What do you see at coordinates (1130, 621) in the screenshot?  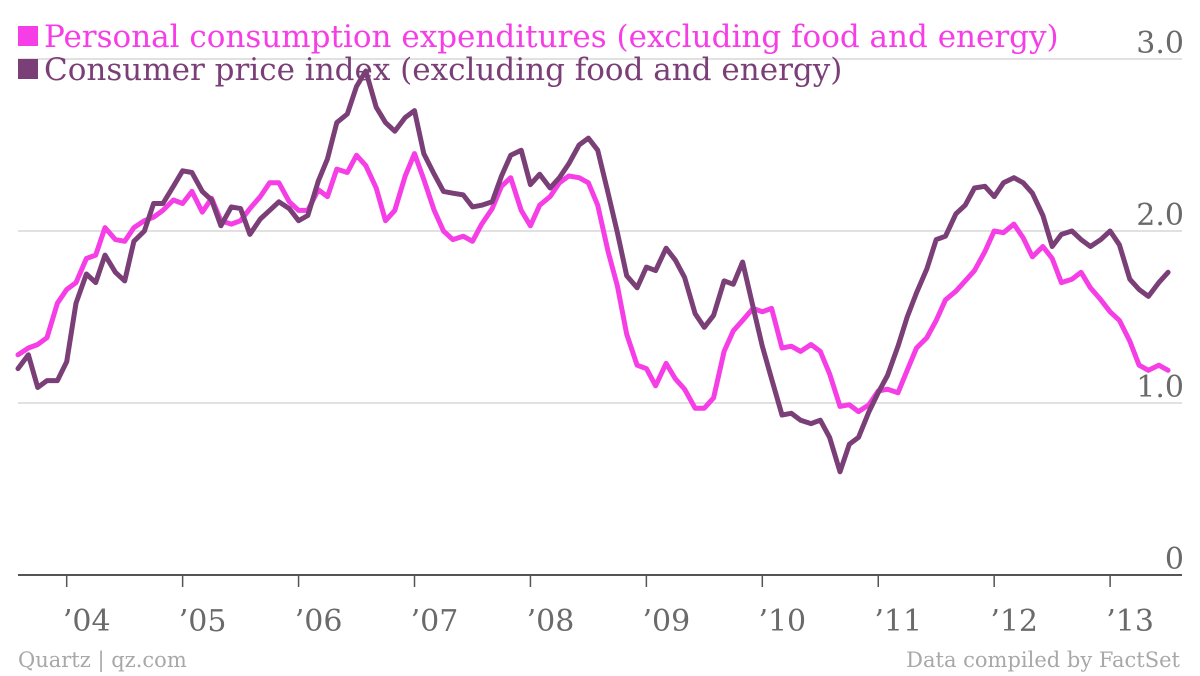 I see `x-tick-label: ’13` at bounding box center [1130, 621].